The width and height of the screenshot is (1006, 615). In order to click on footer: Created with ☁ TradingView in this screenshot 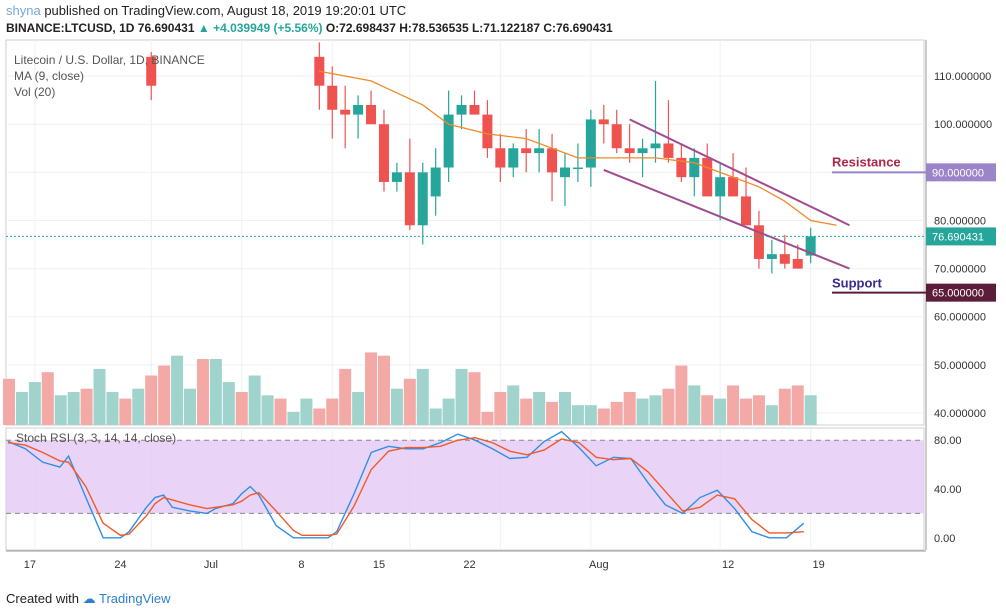, I will do `click(88, 599)`.